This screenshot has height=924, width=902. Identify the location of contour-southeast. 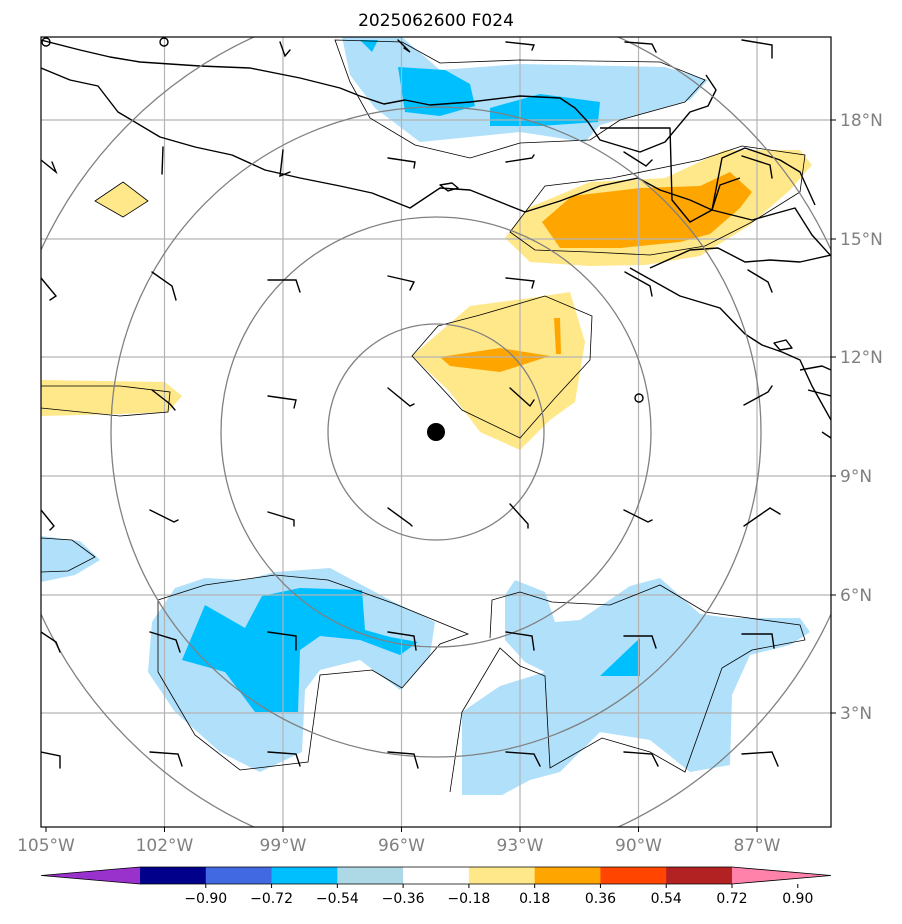
(627, 688).